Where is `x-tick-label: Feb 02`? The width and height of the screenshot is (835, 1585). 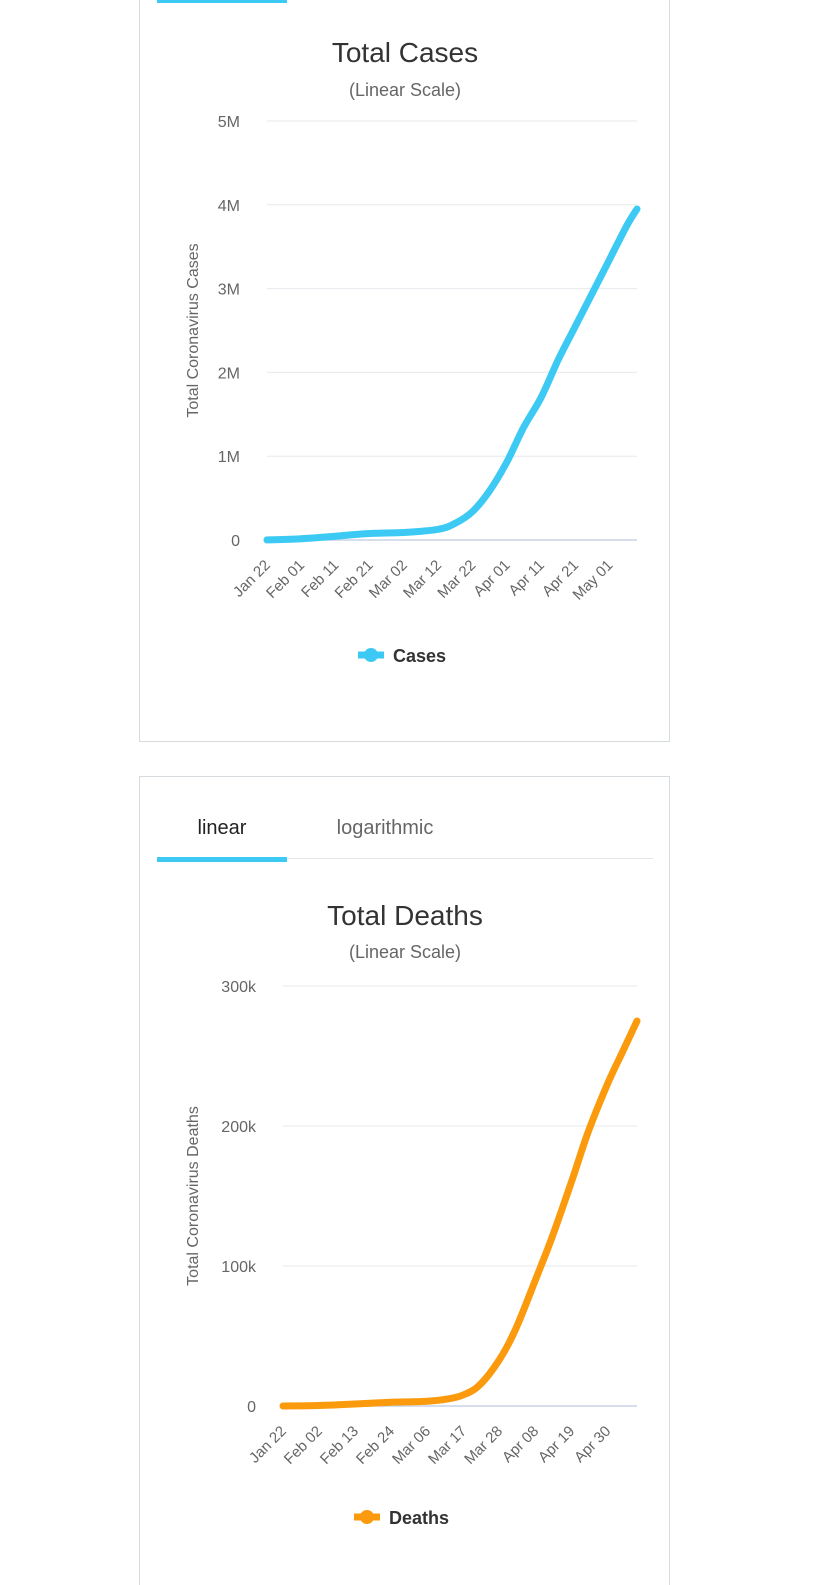
x-tick-label: Feb 02 is located at coordinates (303, 1445).